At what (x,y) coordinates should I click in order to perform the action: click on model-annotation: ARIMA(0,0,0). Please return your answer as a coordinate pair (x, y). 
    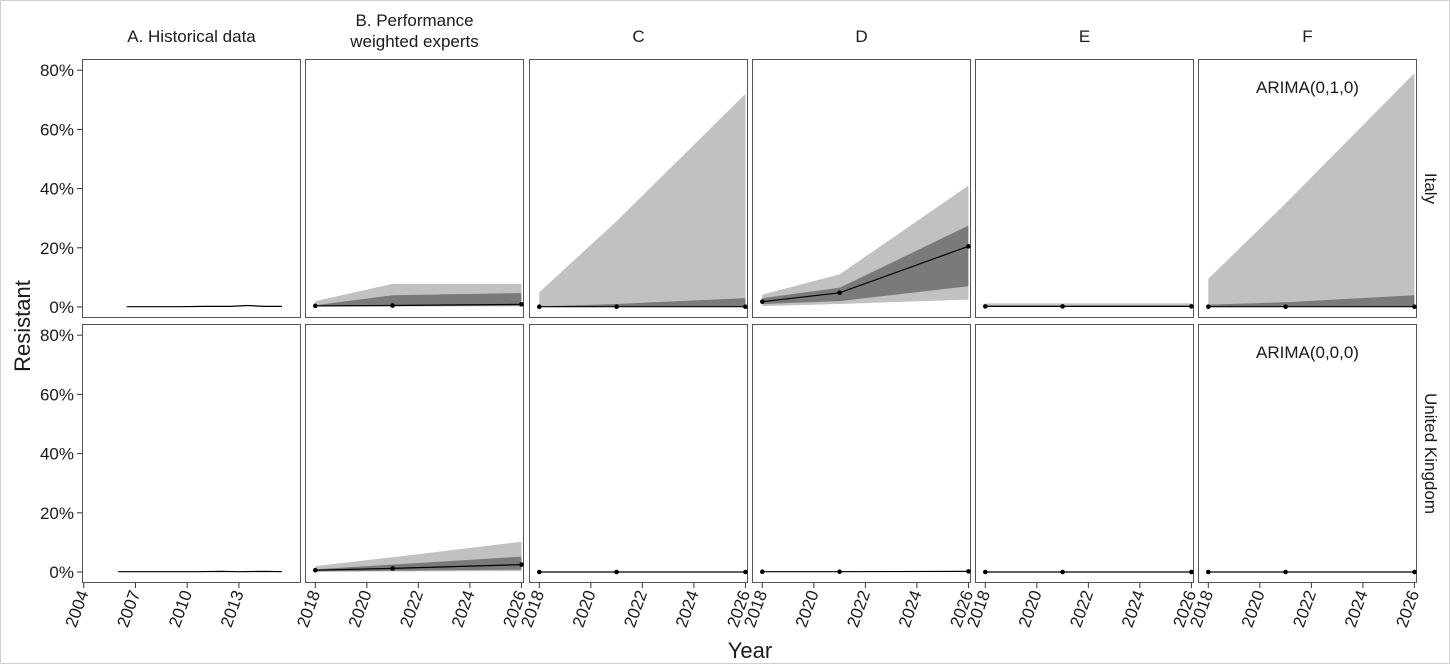
    Looking at the image, I should click on (1307, 352).